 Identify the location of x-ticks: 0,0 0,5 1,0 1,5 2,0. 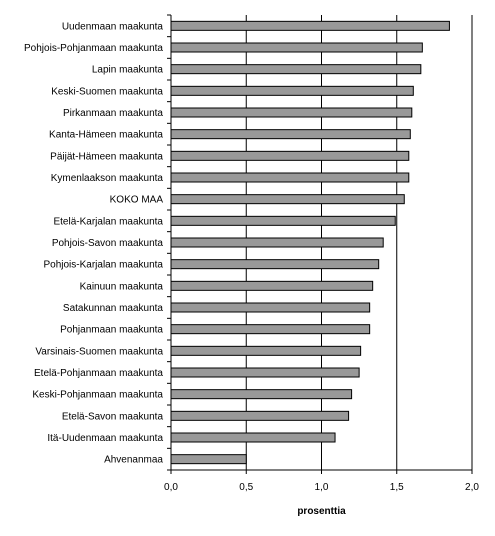
(321, 481).